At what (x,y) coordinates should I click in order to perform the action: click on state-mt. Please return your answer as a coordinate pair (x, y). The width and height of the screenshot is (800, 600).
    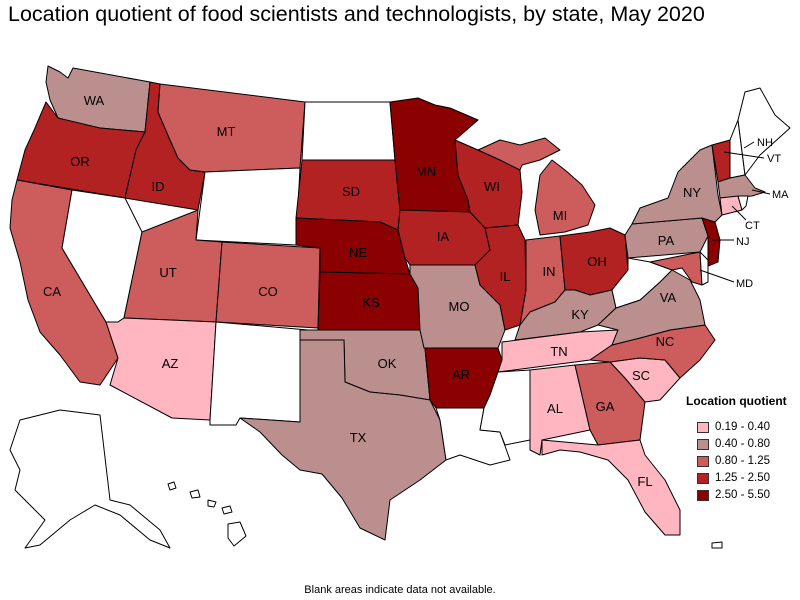
    Looking at the image, I should click on (231, 128).